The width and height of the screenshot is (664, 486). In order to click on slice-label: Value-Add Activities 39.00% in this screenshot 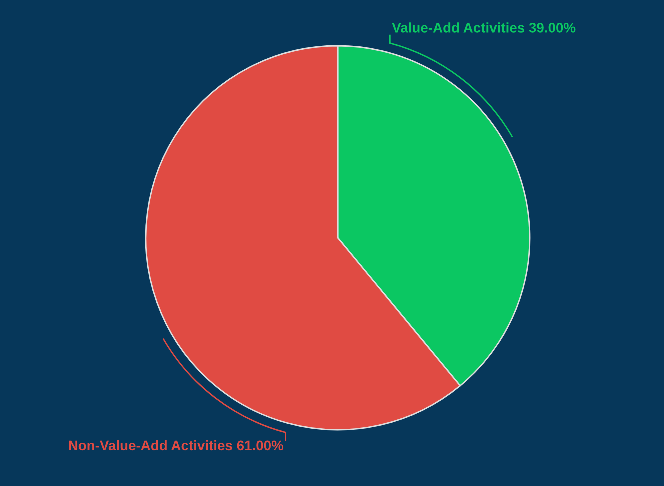, I will do `click(484, 27)`.